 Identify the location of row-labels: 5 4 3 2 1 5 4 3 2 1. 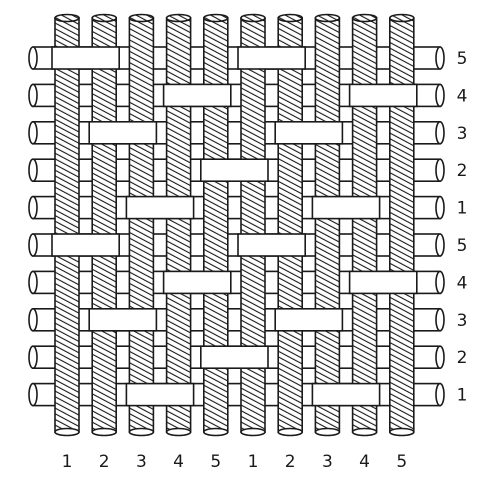
(462, 227).